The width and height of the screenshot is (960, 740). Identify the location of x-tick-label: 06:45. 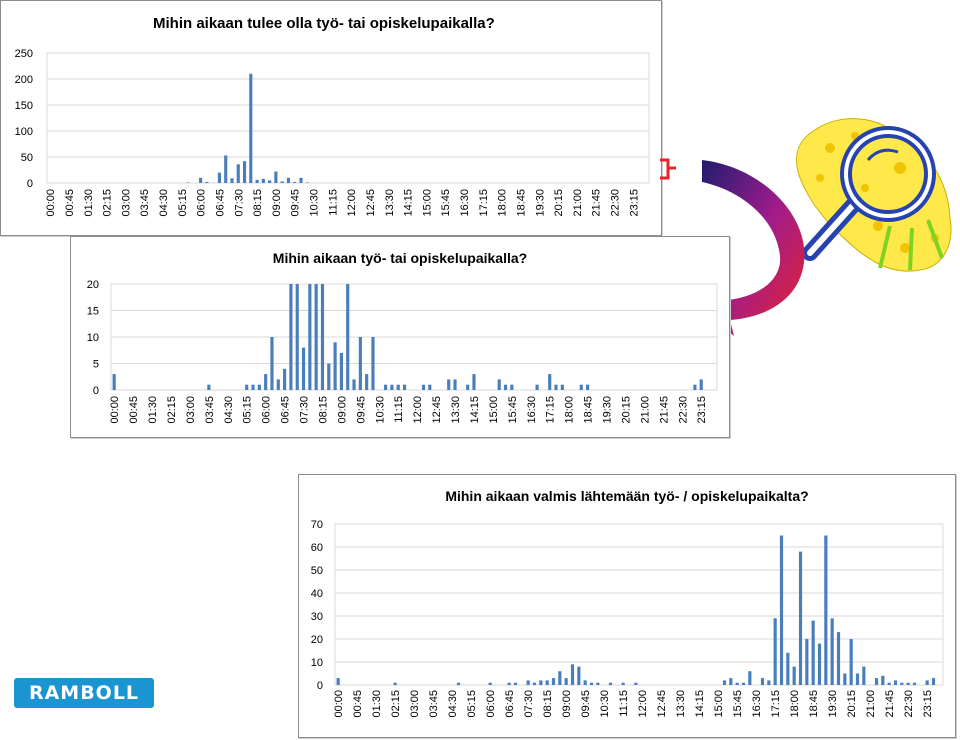
(220, 203).